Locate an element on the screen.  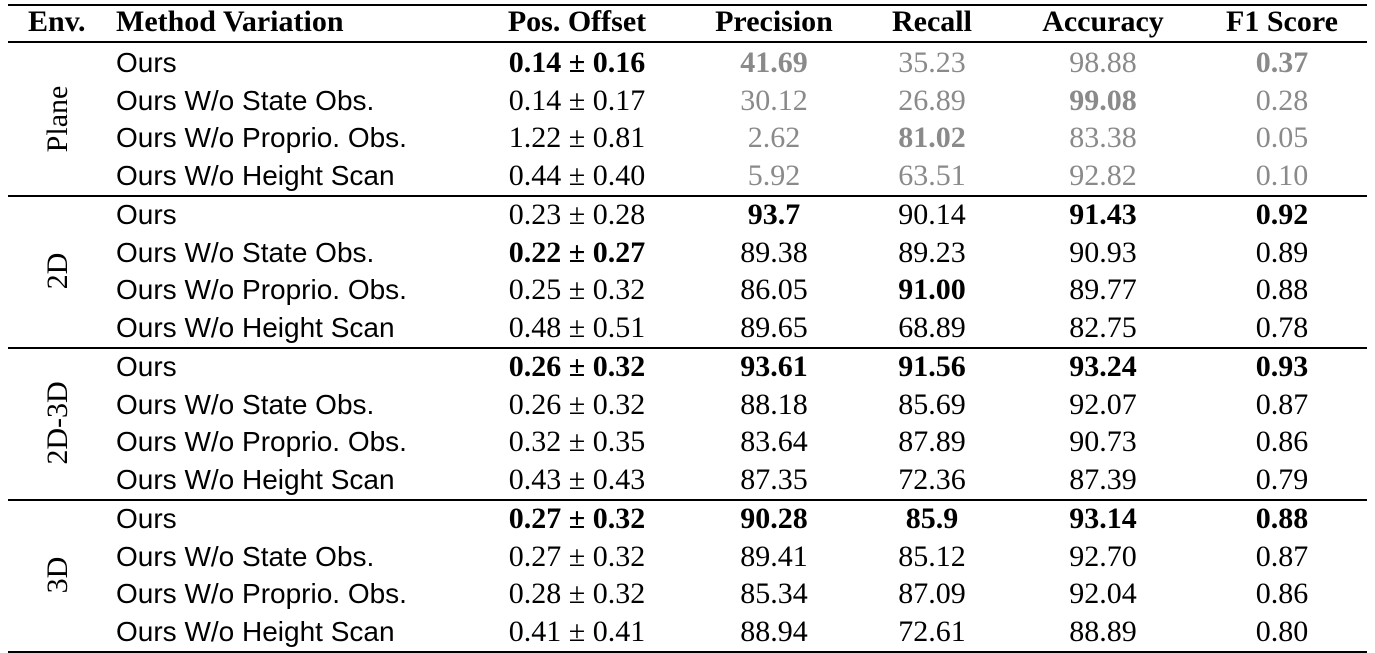
cell-precision: 41.69 is located at coordinates (774, 62).